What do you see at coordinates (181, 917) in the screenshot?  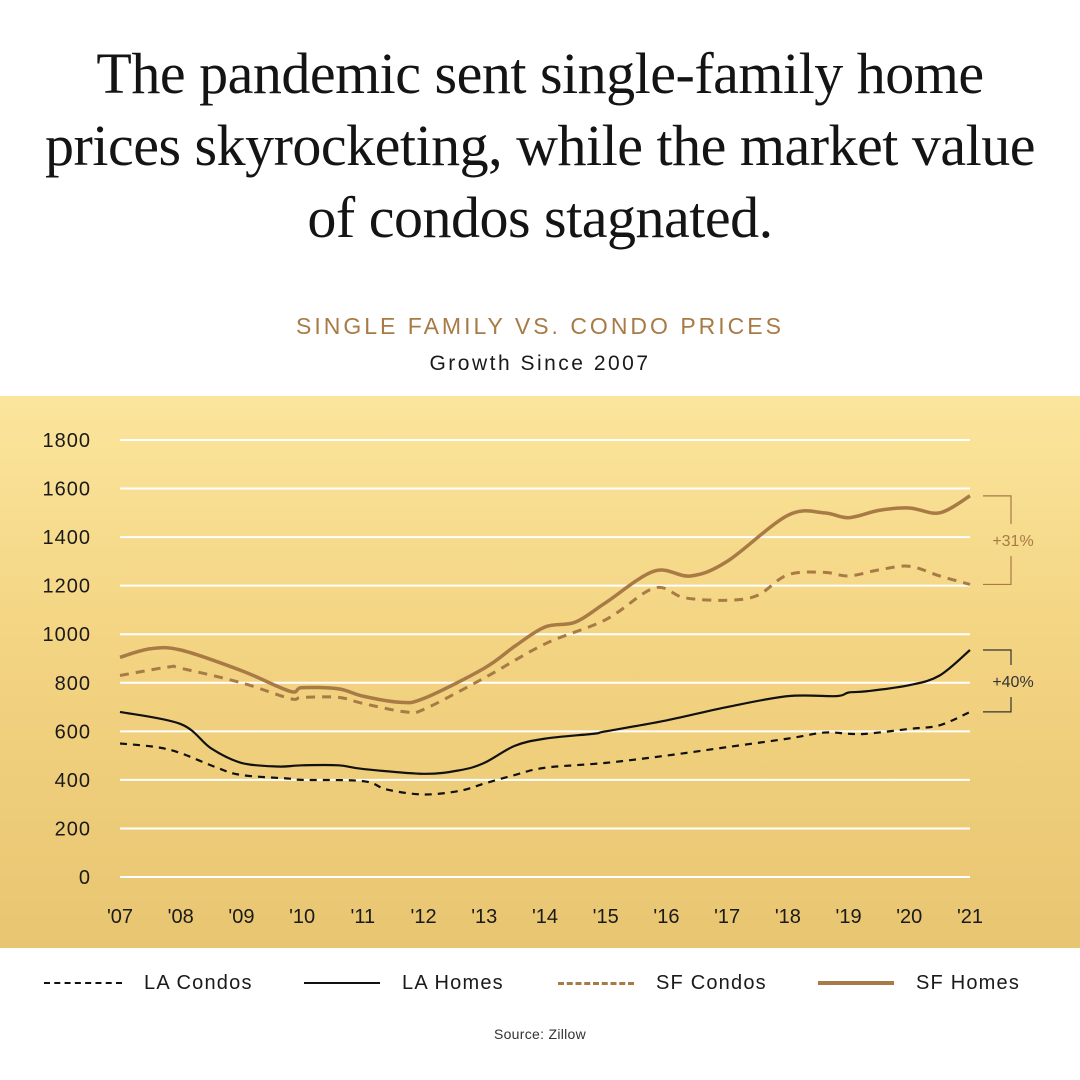 I see `x-tick-label: '08` at bounding box center [181, 917].